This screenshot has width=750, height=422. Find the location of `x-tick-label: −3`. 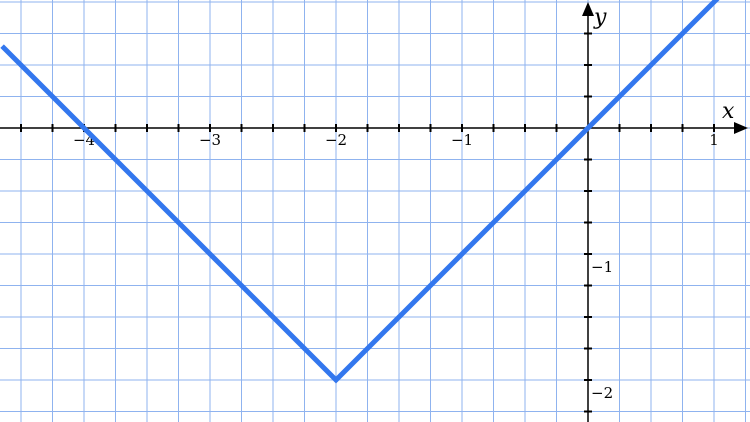

x-tick-label: −3 is located at coordinates (210, 140).